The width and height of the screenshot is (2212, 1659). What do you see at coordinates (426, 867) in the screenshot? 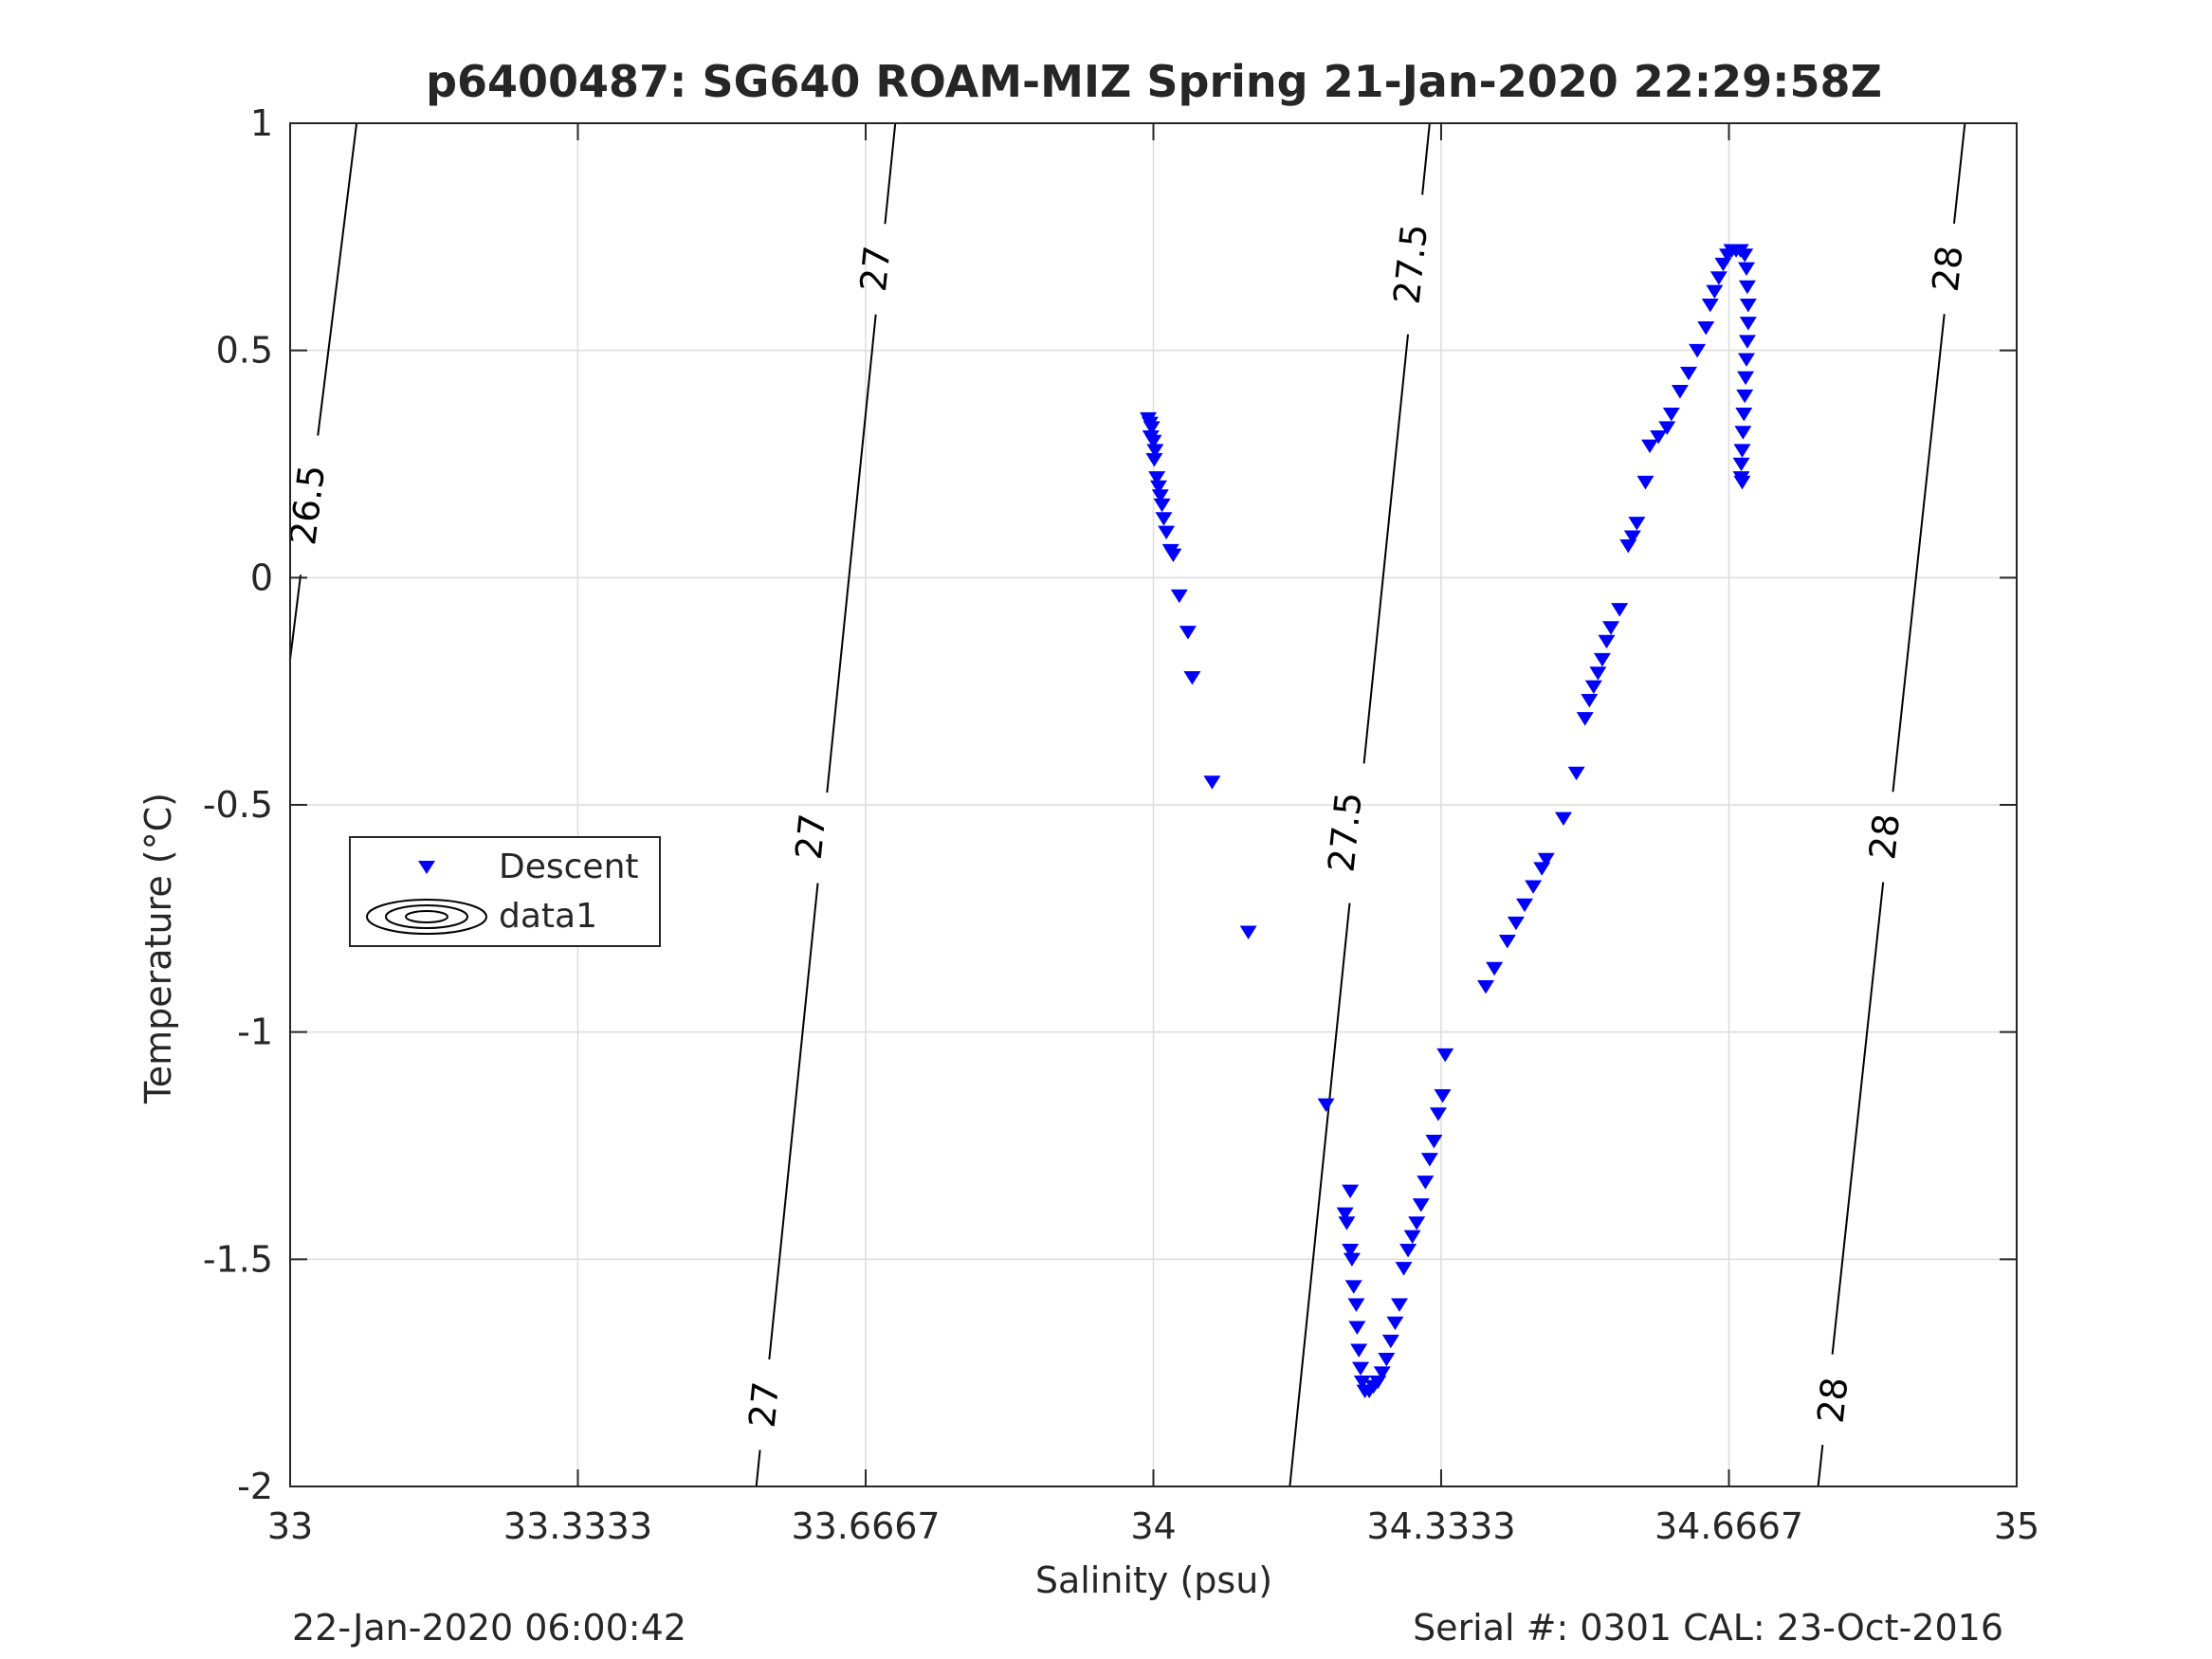
I see `legend-descent-marker` at bounding box center [426, 867].